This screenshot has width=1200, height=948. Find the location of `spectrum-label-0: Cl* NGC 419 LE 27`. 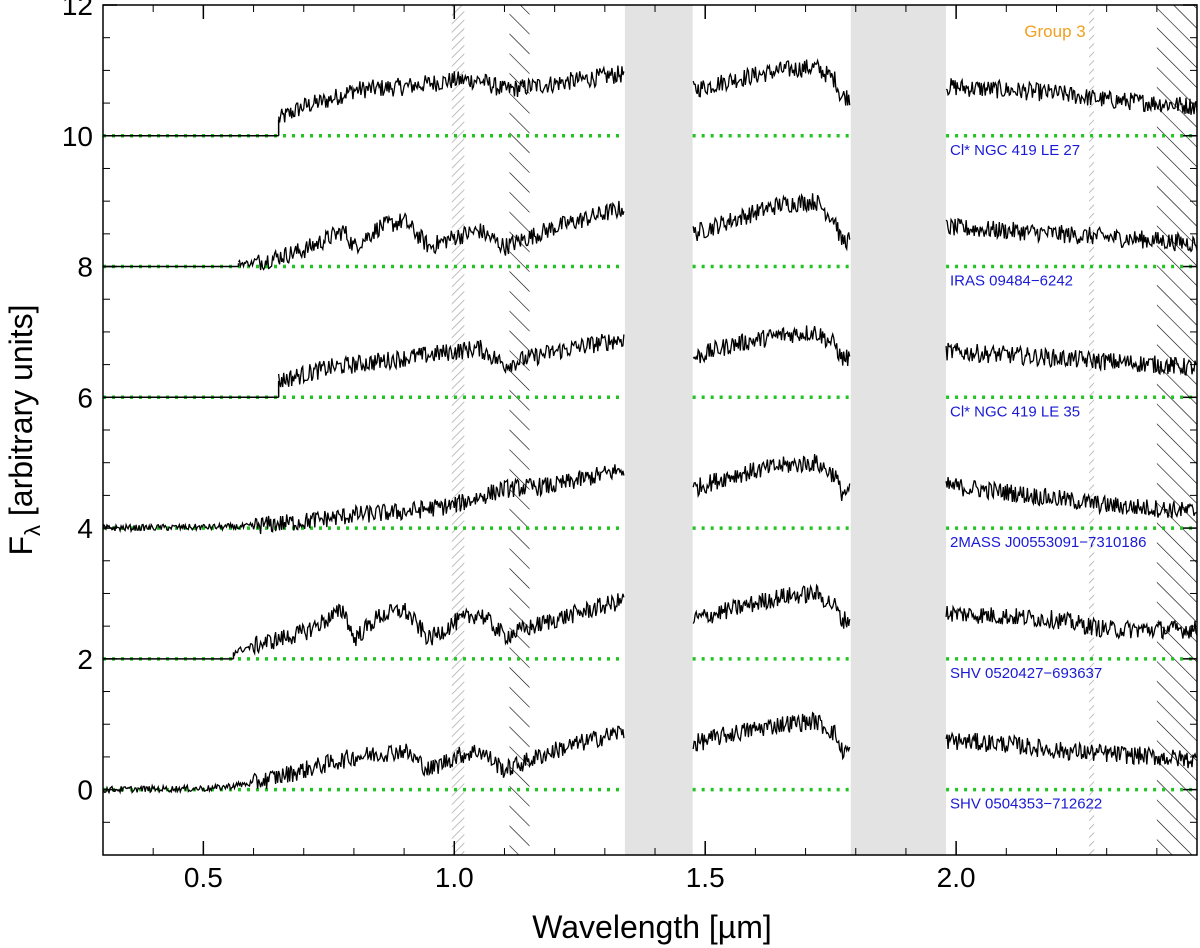

spectrum-label-0: Cl* NGC 419 LE 27 is located at coordinates (1015, 150).